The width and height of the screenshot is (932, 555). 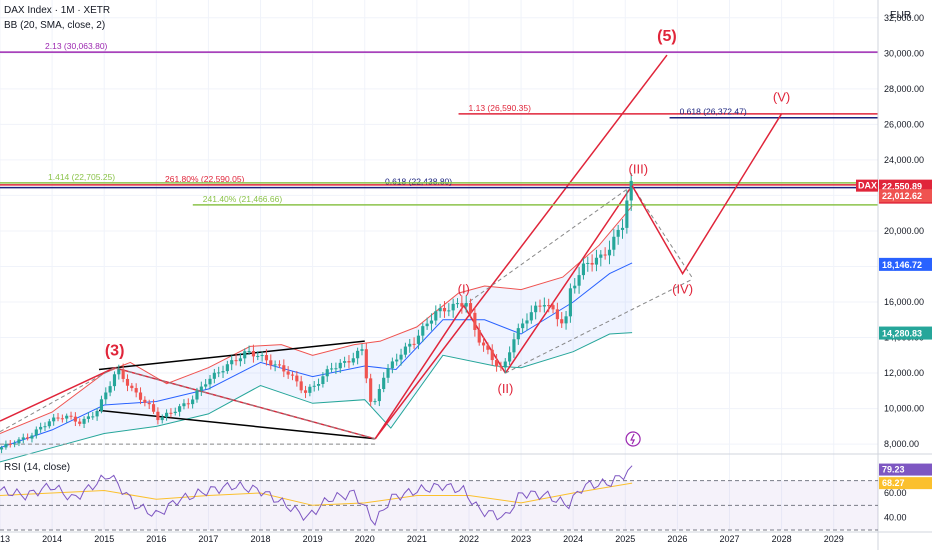 What do you see at coordinates (781, 97) in the screenshot?
I see `wave-label: (V)` at bounding box center [781, 97].